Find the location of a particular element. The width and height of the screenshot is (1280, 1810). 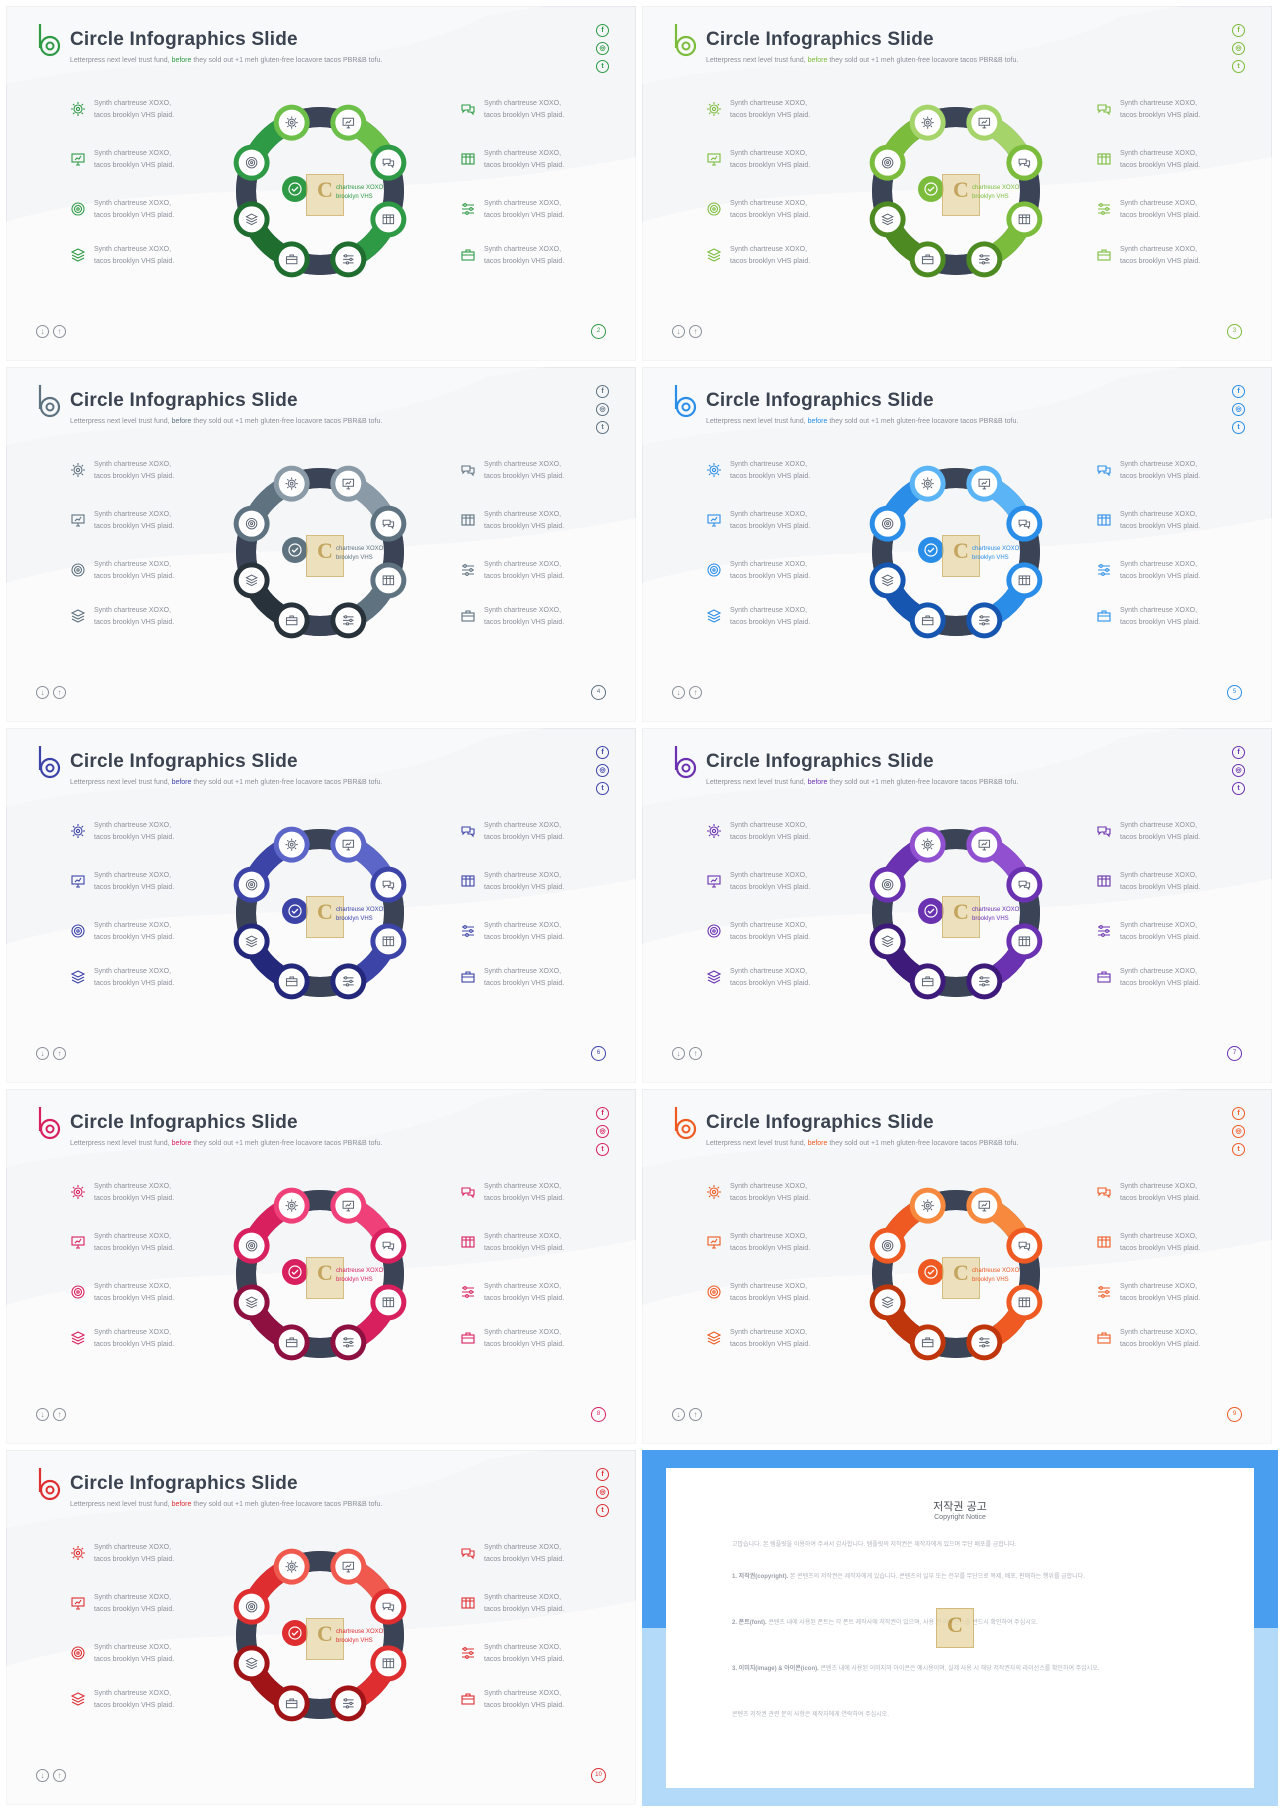

page-number: 5 is located at coordinates (1234, 692).